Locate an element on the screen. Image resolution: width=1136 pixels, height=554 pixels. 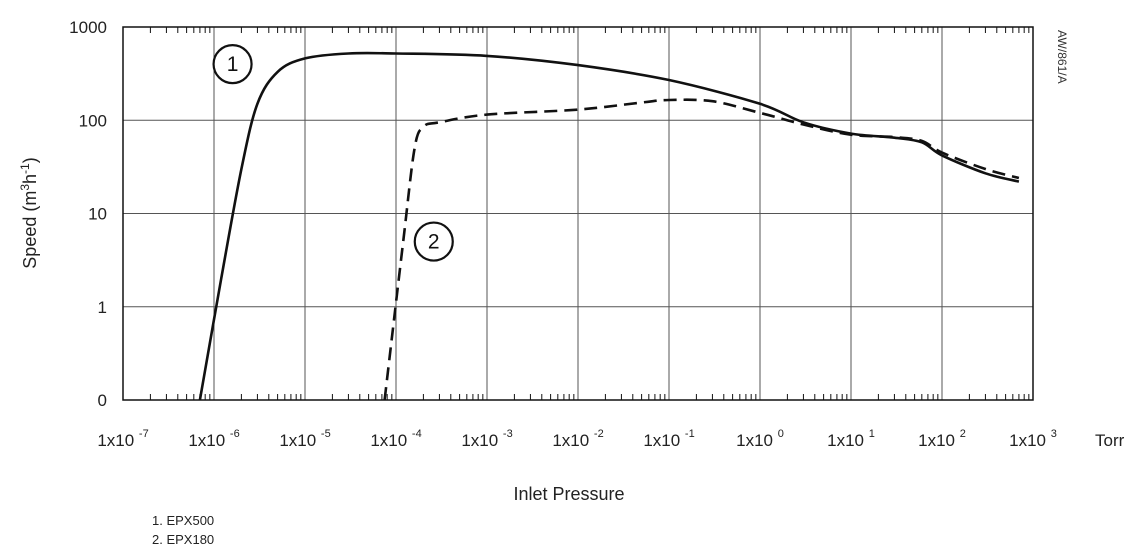
x-tick-label: 1x10 2 is located at coordinates (942, 439).